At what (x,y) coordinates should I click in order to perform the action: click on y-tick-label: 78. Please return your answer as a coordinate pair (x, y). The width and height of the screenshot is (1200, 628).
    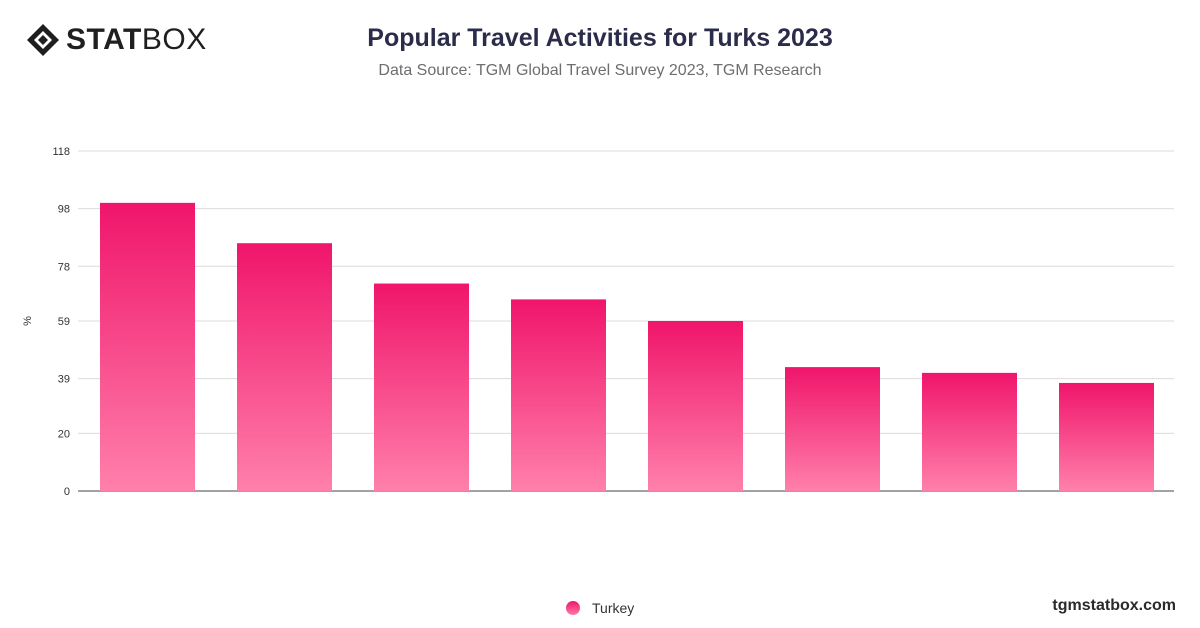
    Looking at the image, I should click on (64, 267).